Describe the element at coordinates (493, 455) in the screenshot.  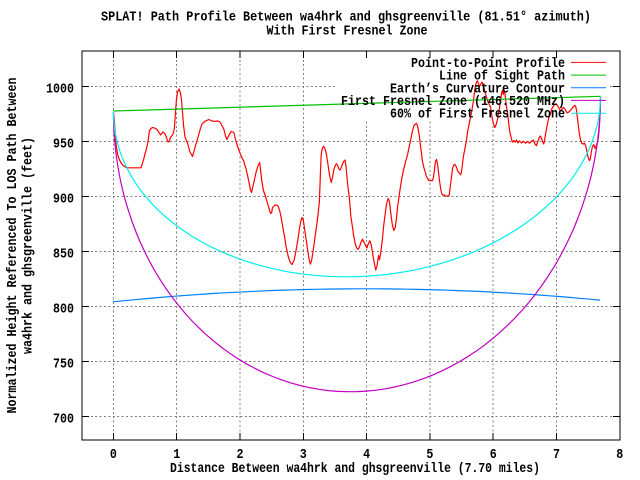
I see `svg-text: 6` at that location.